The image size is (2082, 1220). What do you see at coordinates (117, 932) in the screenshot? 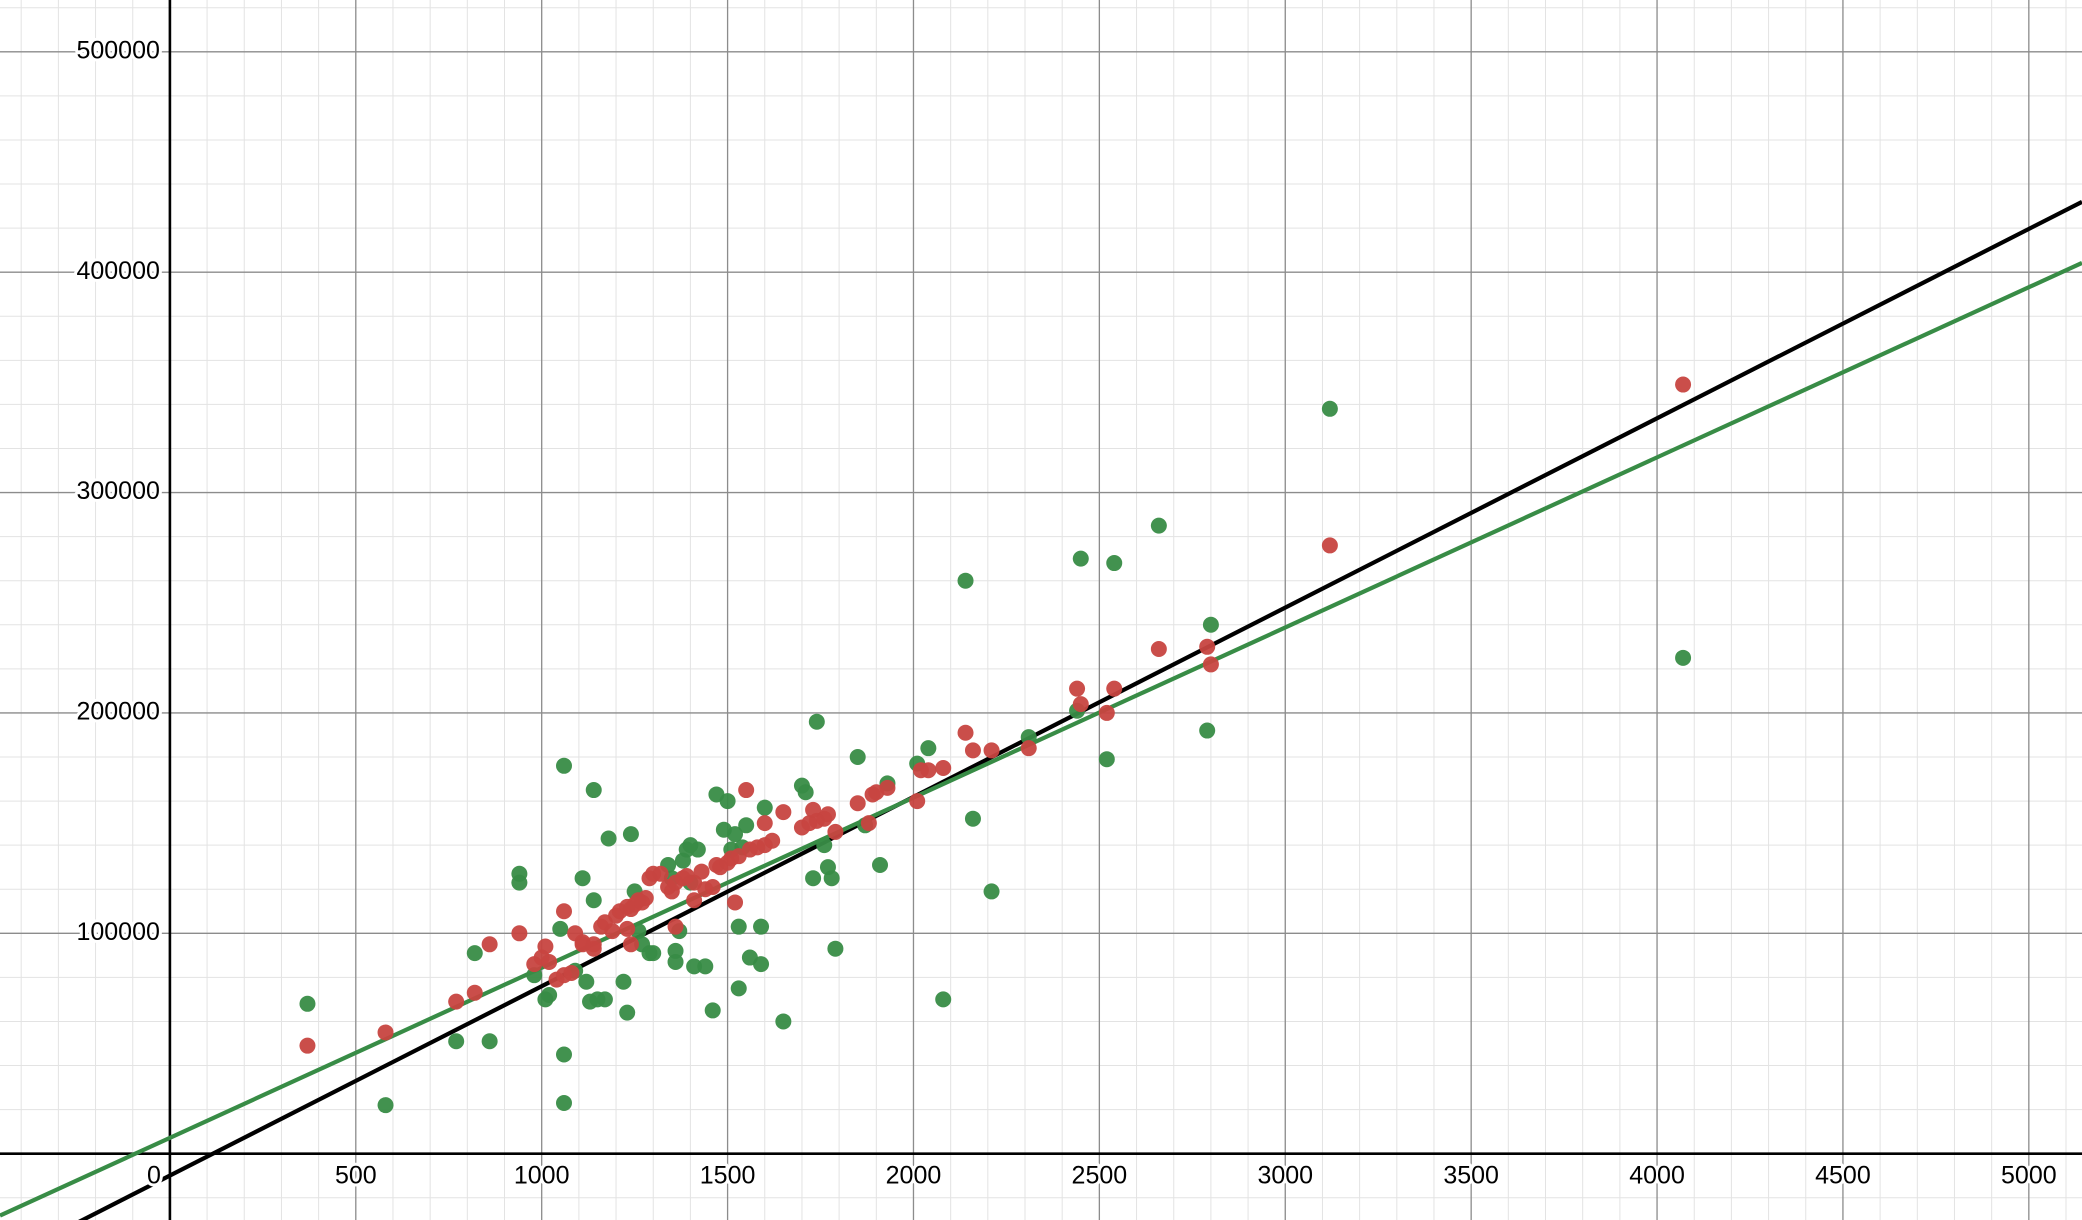
I see `y-tick-label: 100000` at bounding box center [117, 932].